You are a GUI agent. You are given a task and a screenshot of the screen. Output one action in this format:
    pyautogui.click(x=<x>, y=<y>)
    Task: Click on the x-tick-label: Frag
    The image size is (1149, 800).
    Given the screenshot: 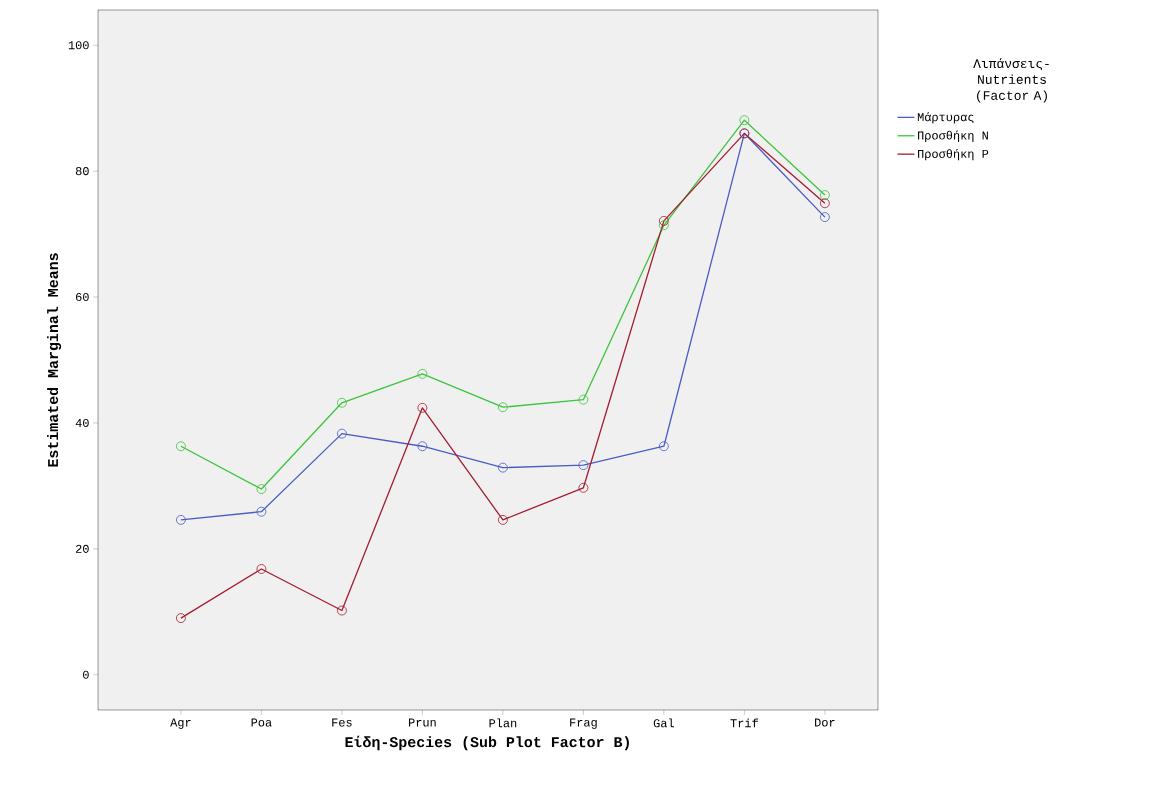 What is the action you would take?
    pyautogui.click(x=583, y=723)
    